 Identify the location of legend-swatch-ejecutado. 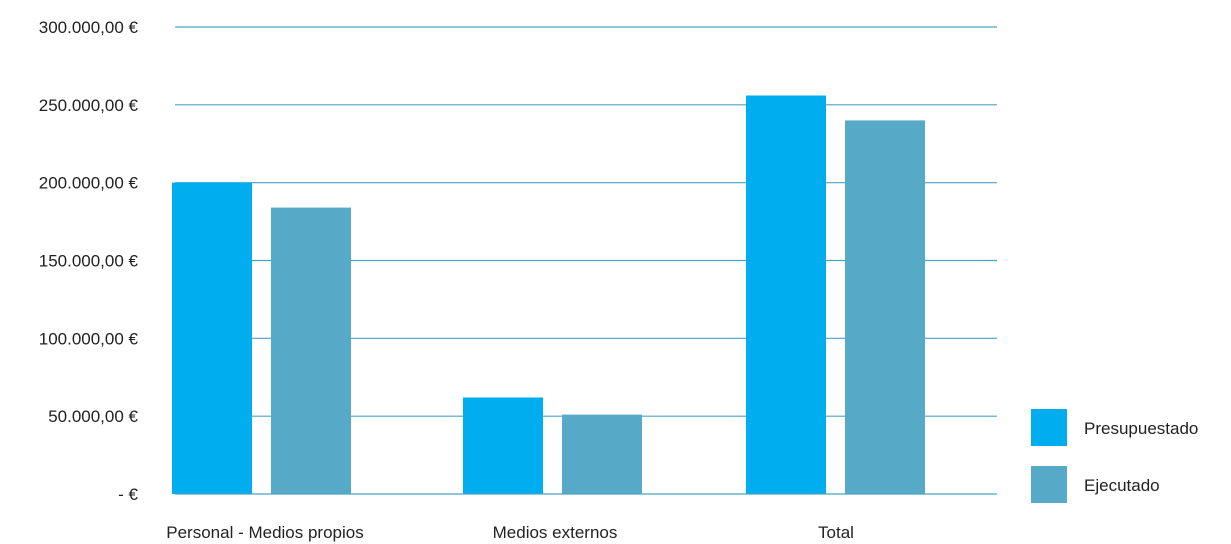
(1049, 484).